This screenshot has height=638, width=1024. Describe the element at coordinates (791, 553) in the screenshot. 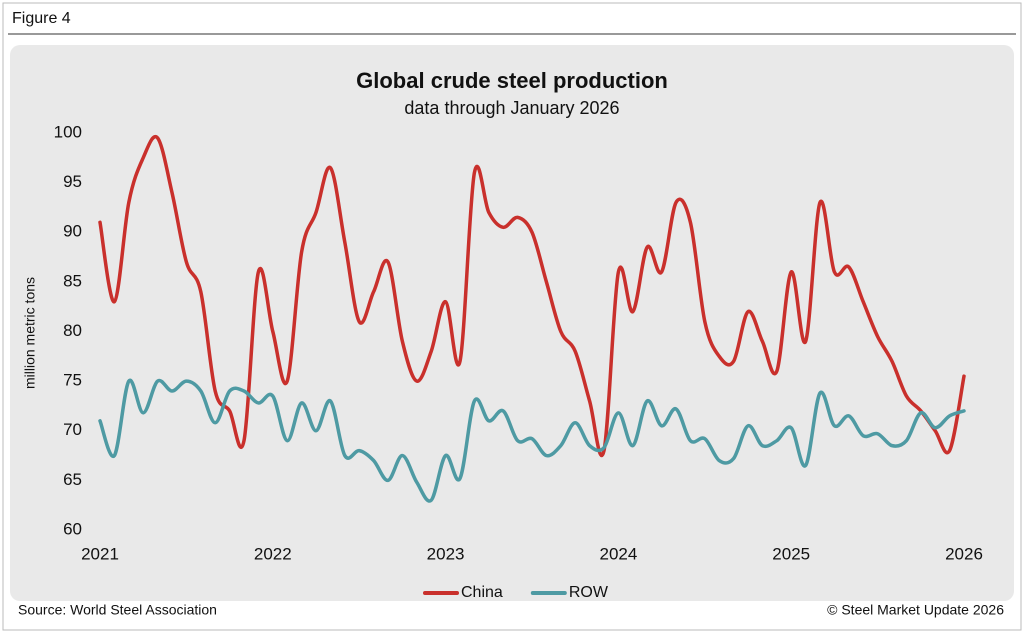

I see `x-tick-label: 2025` at that location.